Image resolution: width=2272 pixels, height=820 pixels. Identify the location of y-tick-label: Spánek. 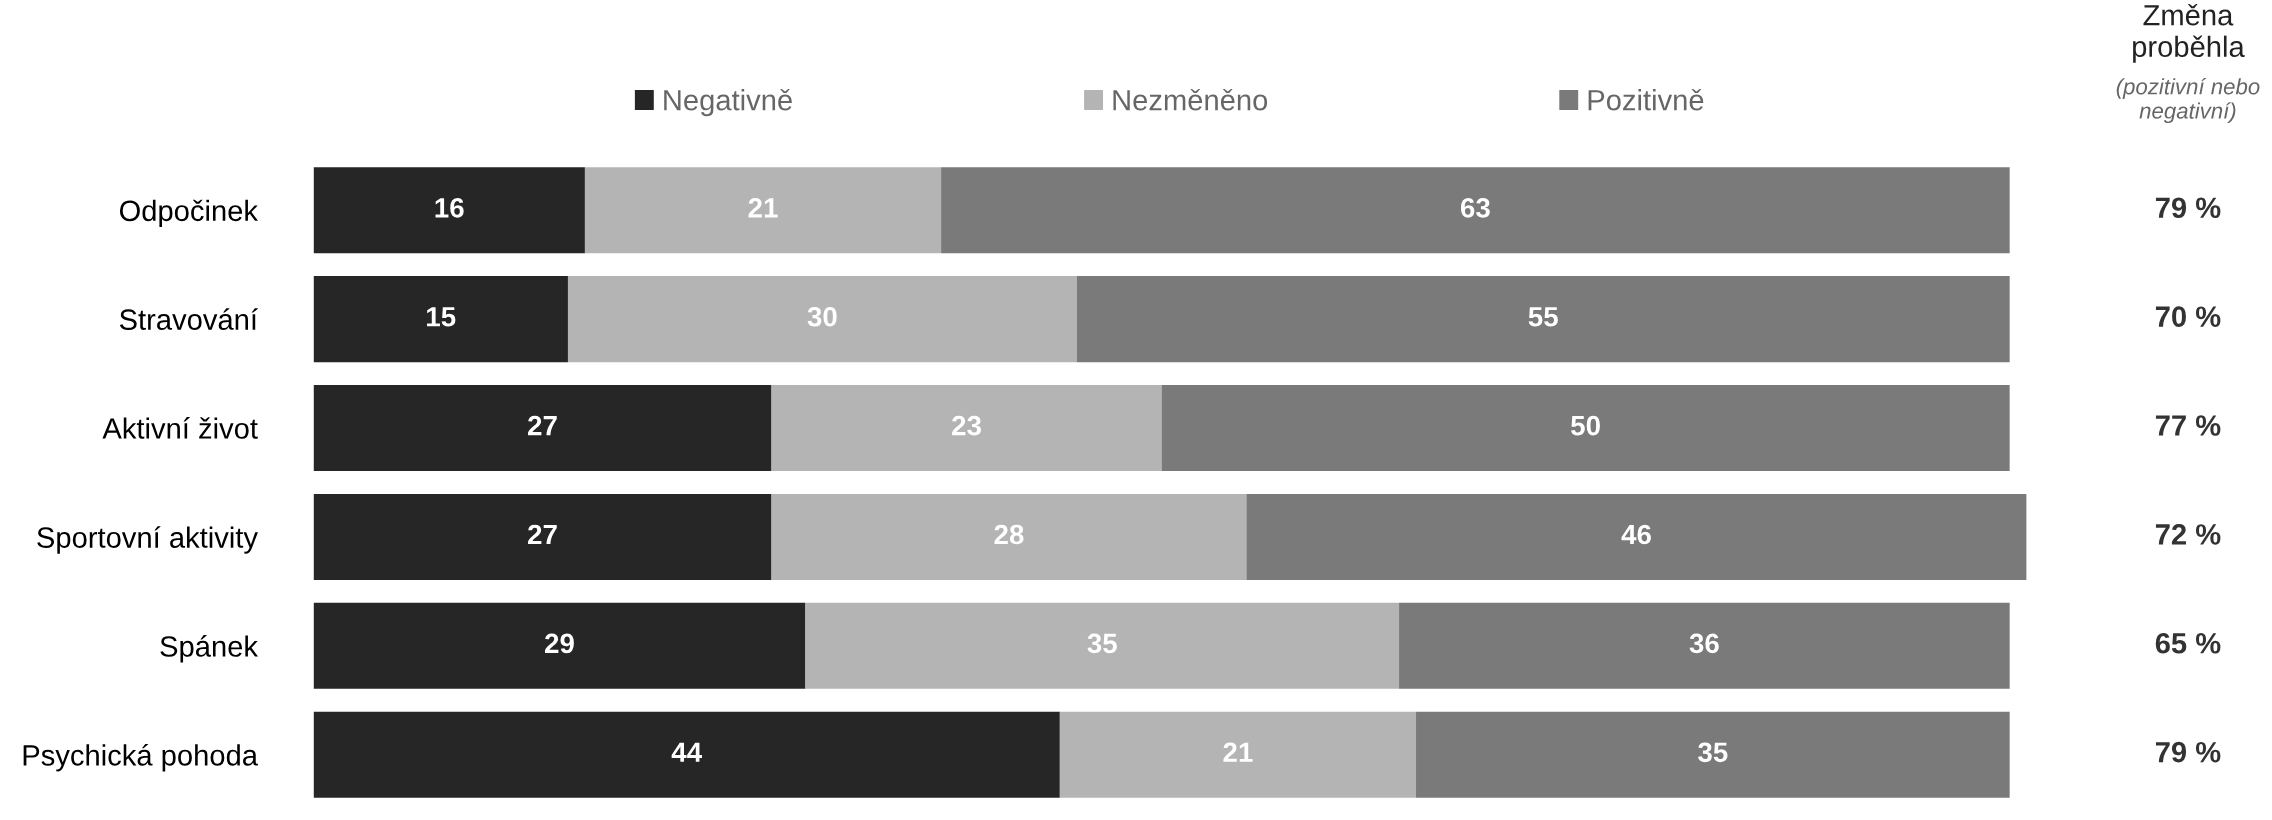
(209, 649).